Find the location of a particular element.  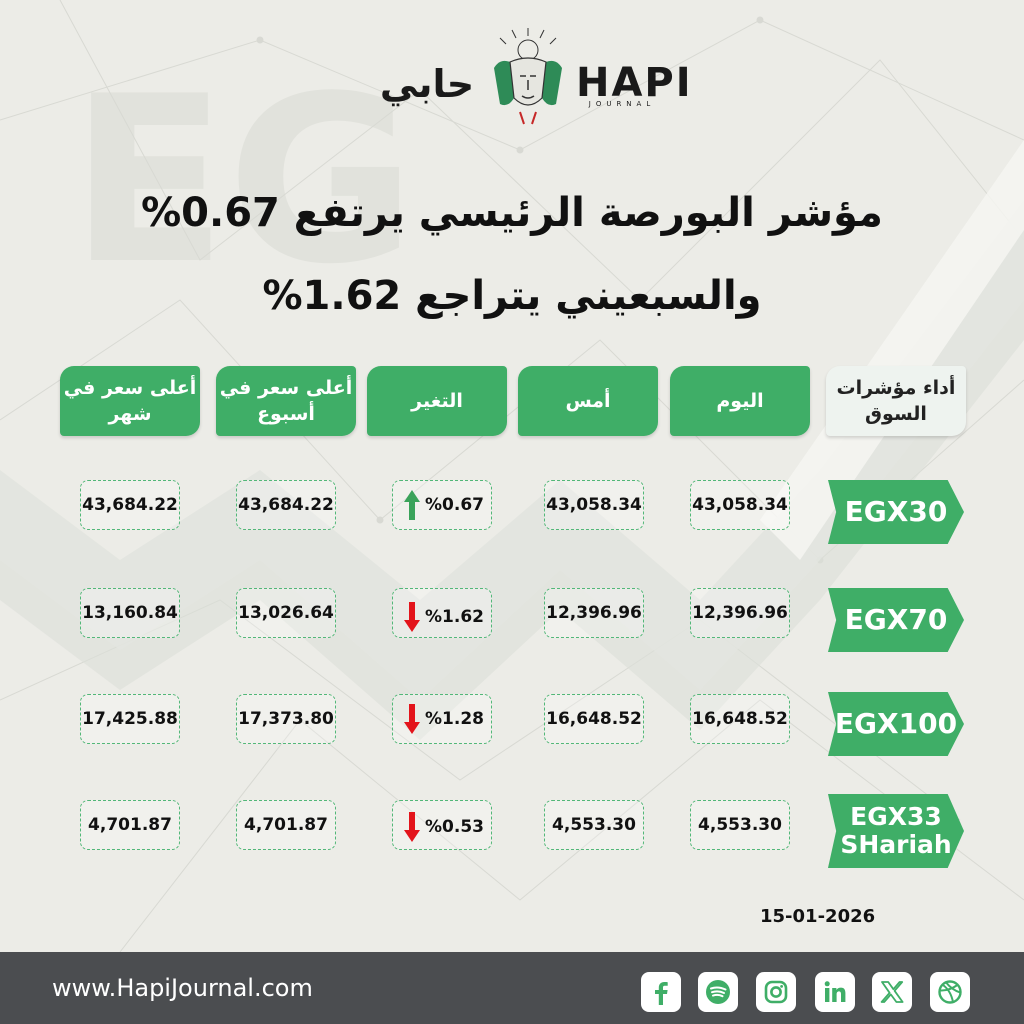

value-month-high: 4,701.87 is located at coordinates (130, 825).